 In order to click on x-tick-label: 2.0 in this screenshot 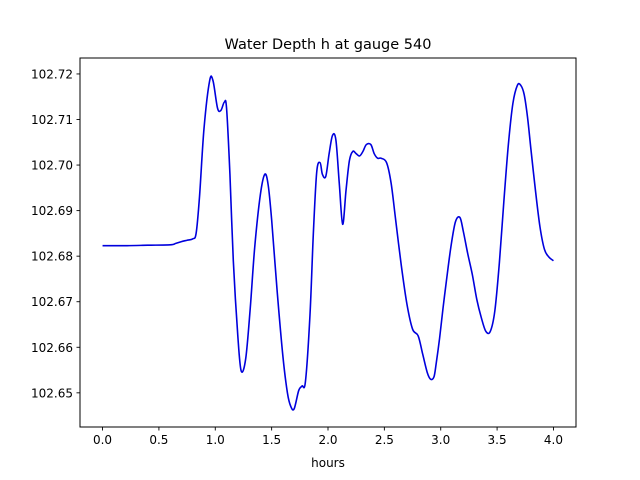, I will do `click(327, 440)`.